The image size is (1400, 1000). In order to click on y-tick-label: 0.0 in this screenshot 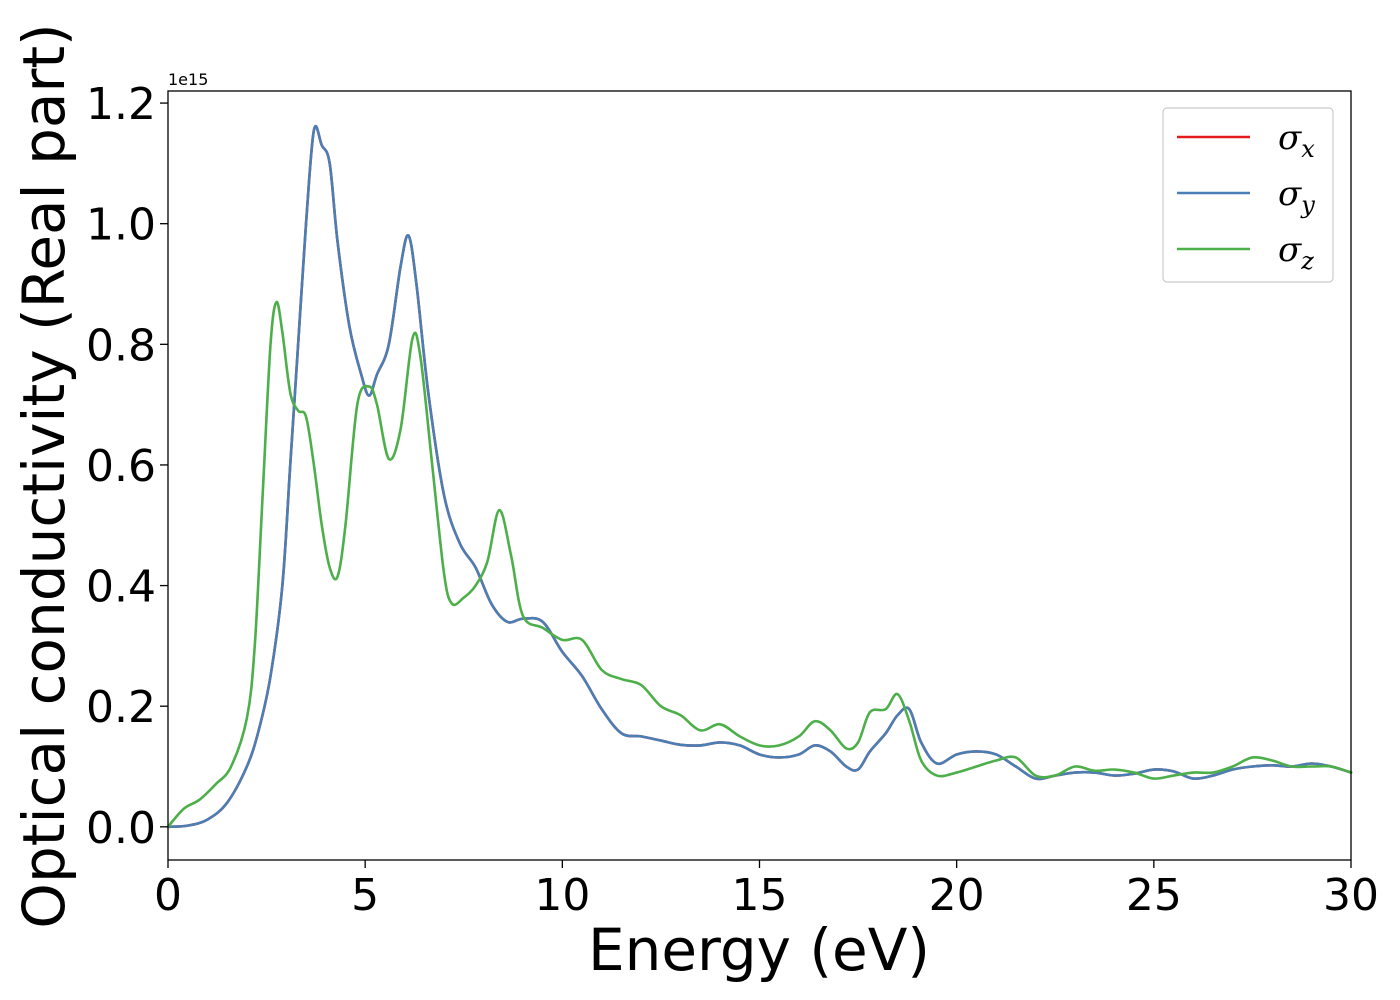, I will do `click(121, 828)`.